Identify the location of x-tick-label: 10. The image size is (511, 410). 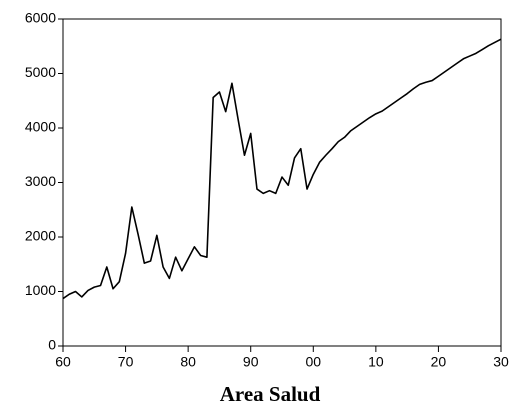
(376, 362).